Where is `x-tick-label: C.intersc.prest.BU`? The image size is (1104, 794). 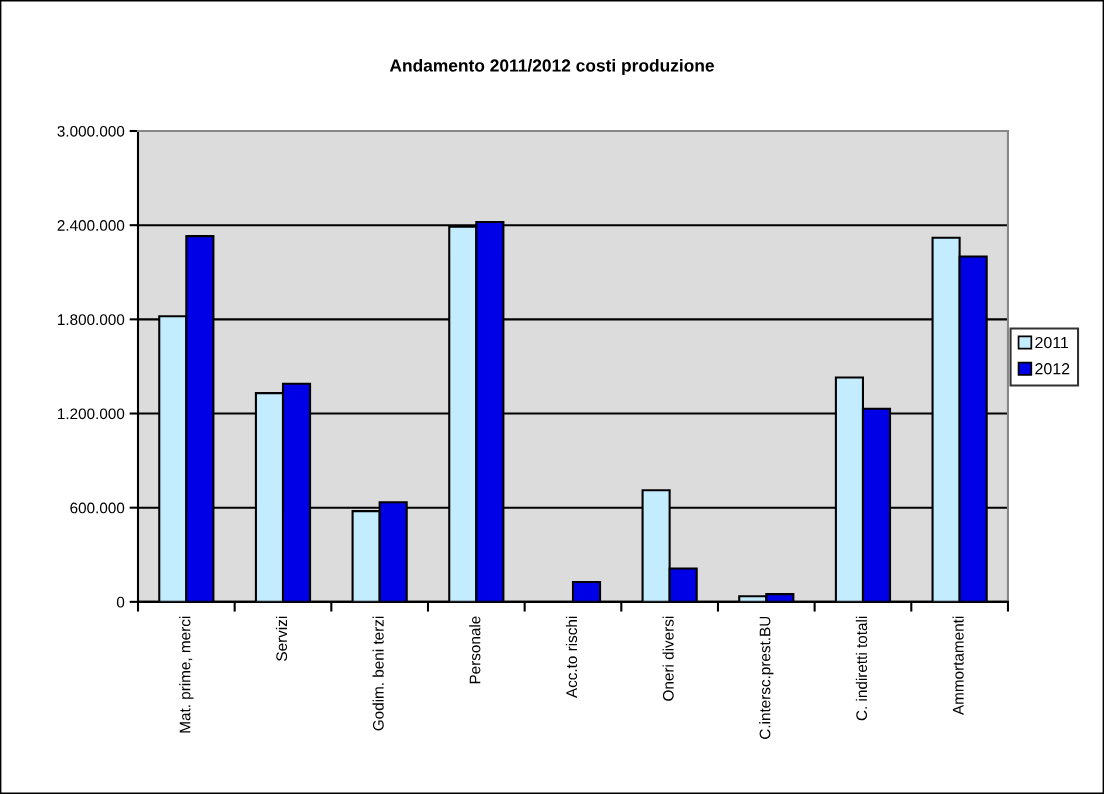
x-tick-label: C.intersc.prest.BU is located at coordinates (766, 677).